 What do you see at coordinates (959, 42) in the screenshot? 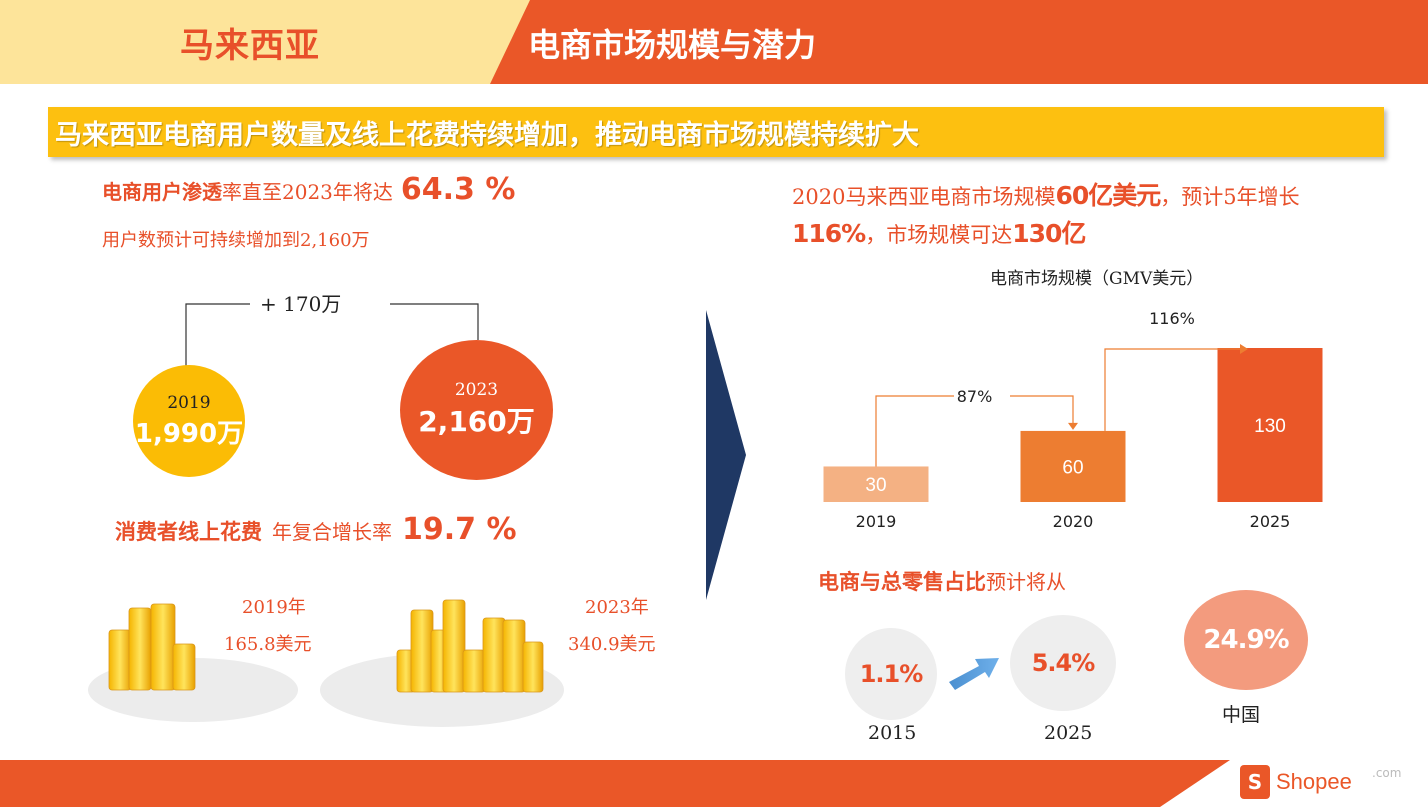
I see `header-right-band` at bounding box center [959, 42].